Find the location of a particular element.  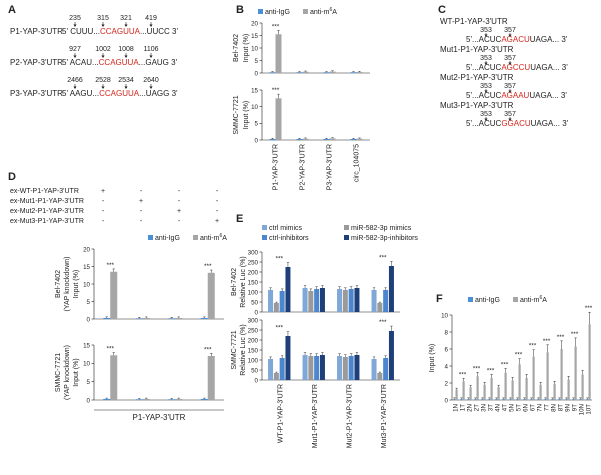

panel-c-sequence: 5'...ACUCGGACUUAGA... 3' is located at coordinates (517, 123).